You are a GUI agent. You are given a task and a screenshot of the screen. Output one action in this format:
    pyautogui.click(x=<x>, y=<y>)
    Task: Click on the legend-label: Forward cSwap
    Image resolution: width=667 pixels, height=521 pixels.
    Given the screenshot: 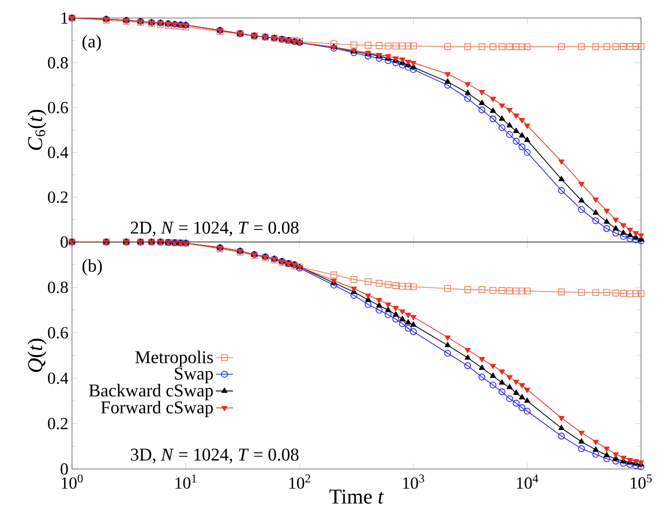 What is the action you would take?
    pyautogui.click(x=157, y=409)
    